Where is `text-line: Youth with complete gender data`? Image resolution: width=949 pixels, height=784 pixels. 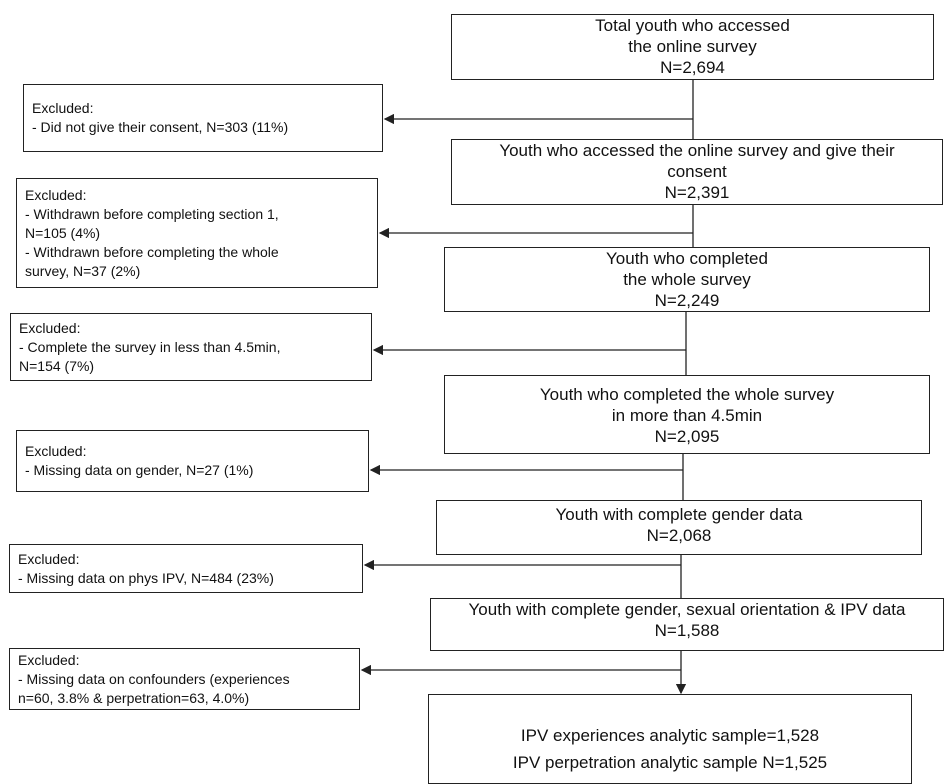 text-line: Youth with complete gender data is located at coordinates (679, 514).